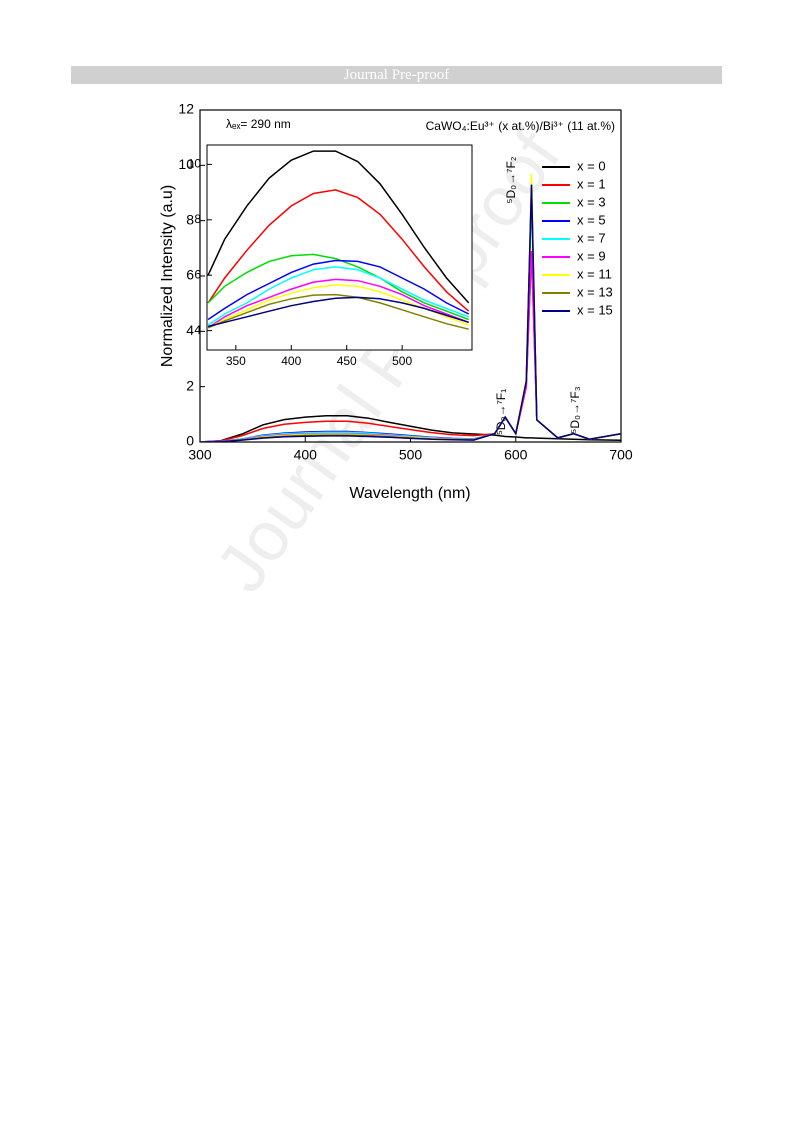 This screenshot has height=1123, width=793. I want to click on legend-label: x = 1, so click(591, 183).